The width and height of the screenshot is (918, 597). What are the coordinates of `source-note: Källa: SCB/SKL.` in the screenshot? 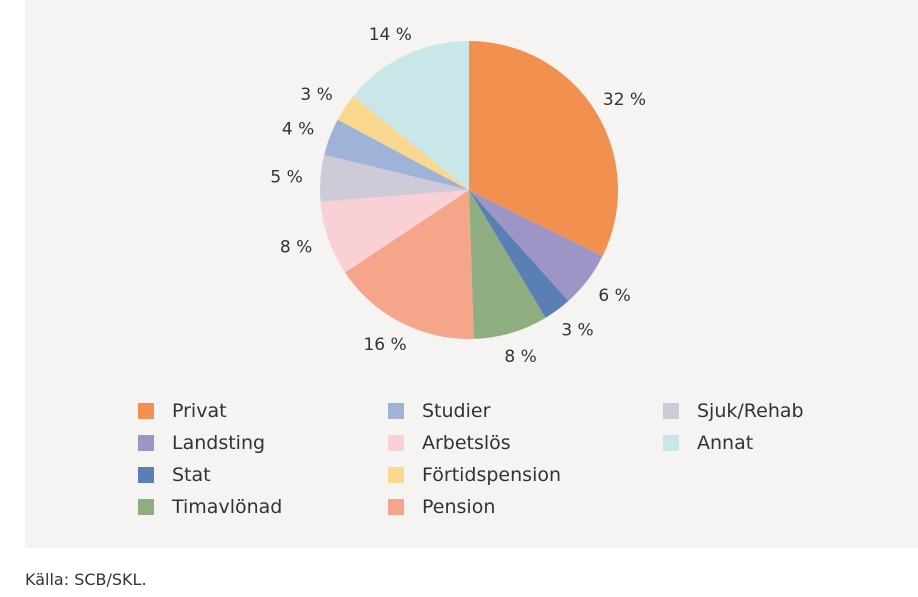 It's located at (86, 579).